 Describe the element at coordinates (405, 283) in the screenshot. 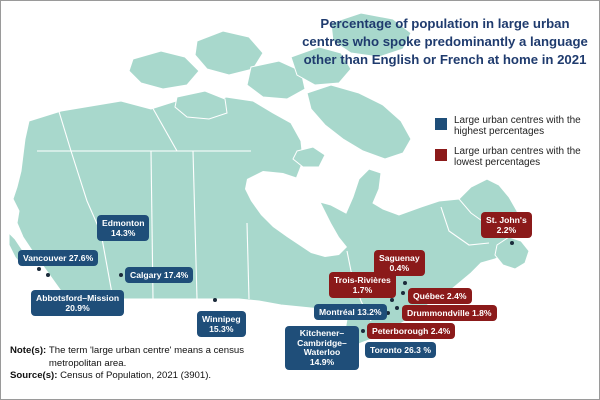

I see `city-dot-saguenay` at that location.